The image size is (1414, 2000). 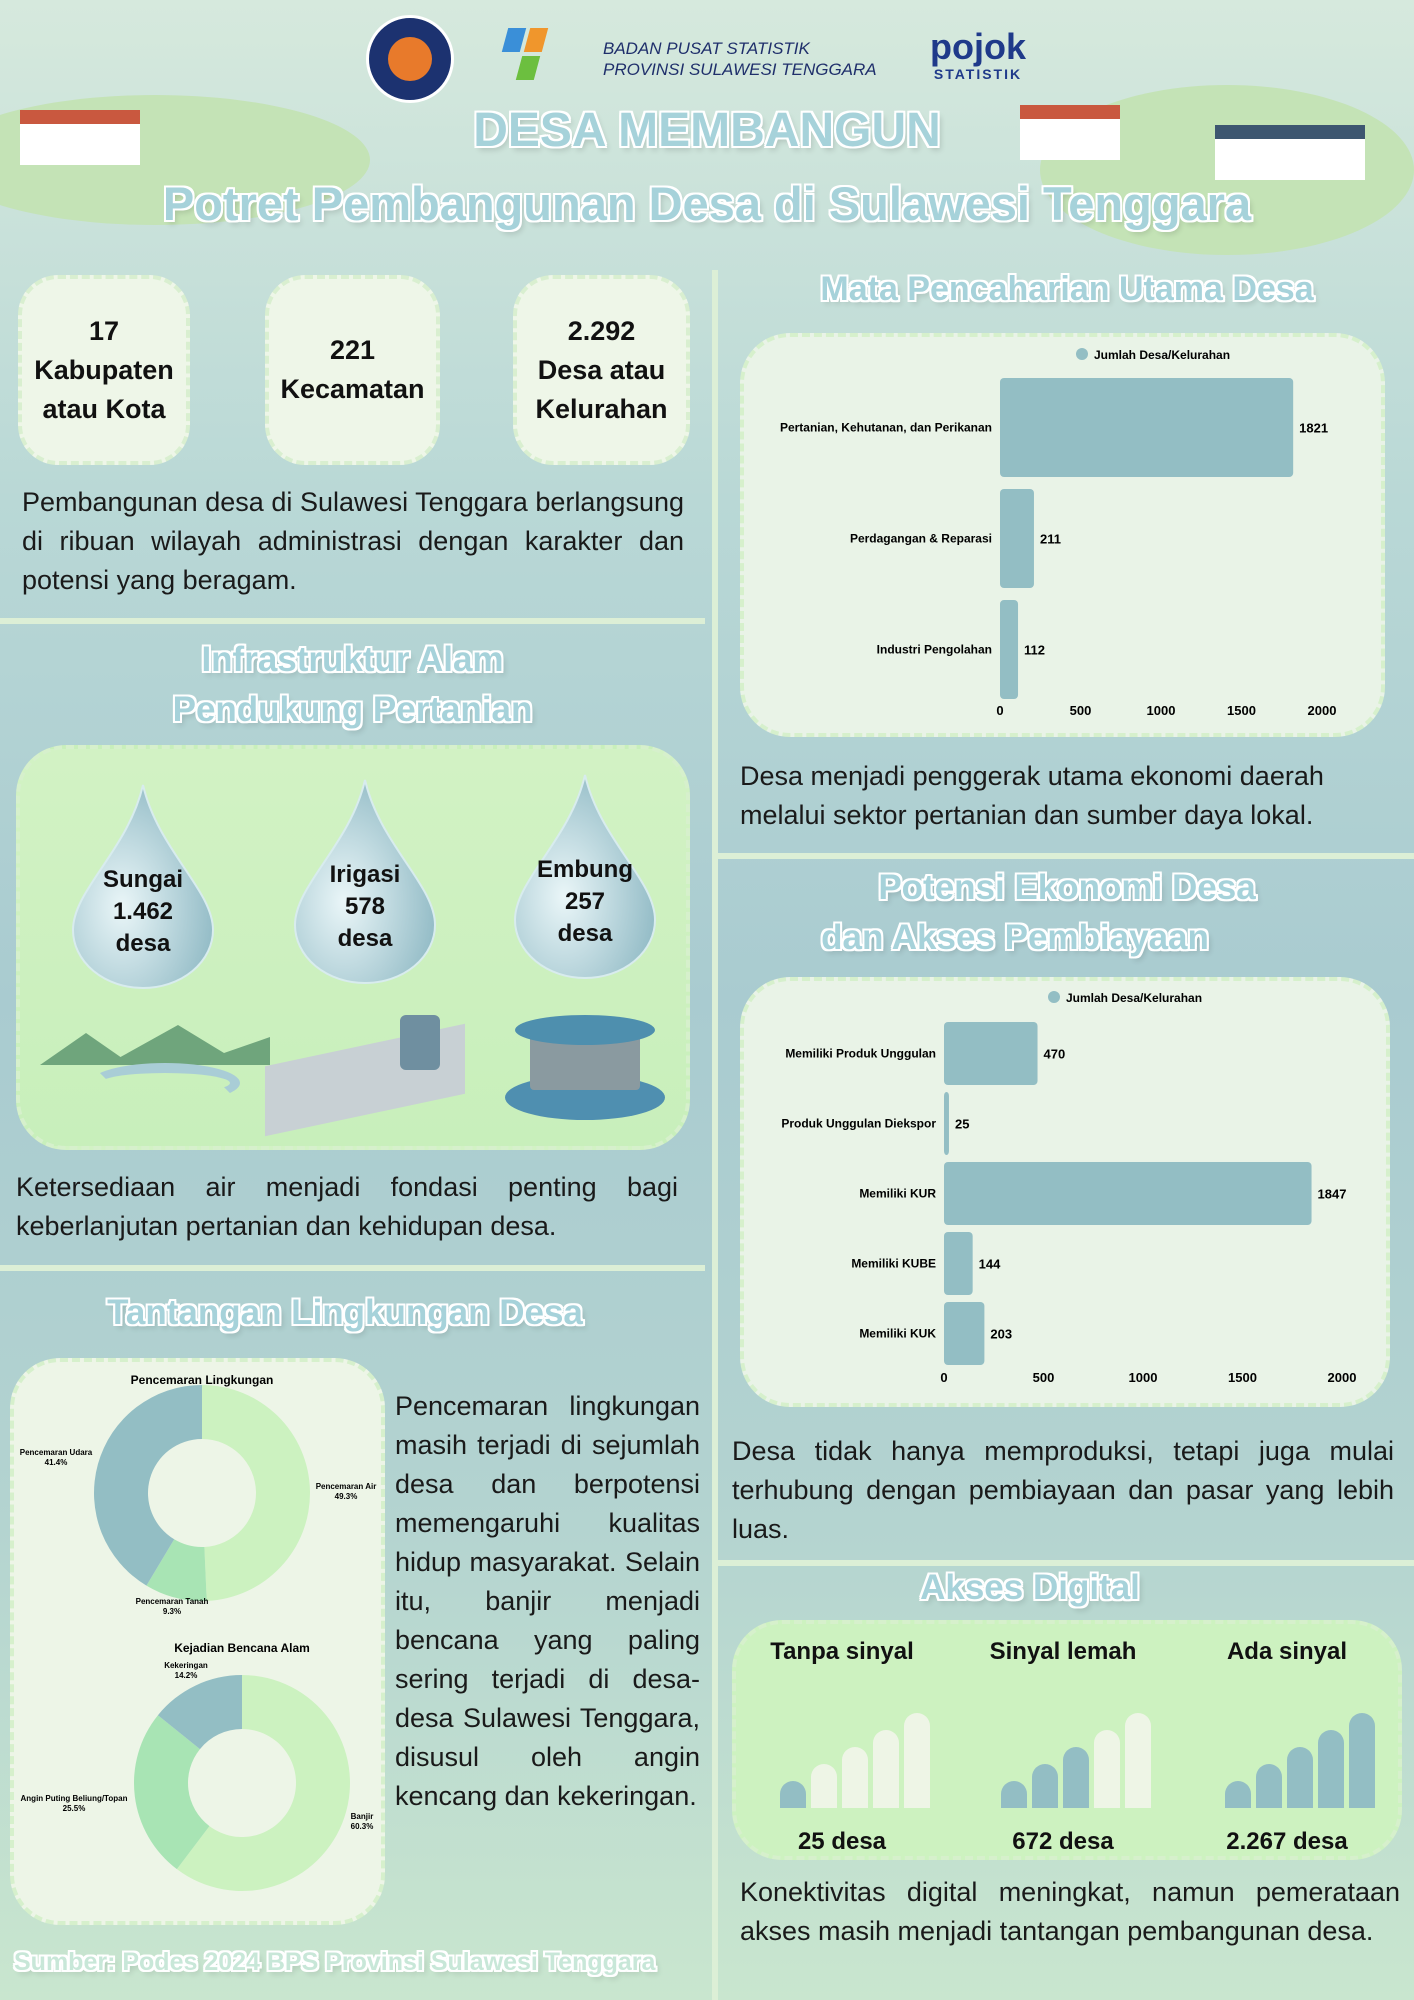 I want to click on x-tick-label: 1500, so click(x=1242, y=1377).